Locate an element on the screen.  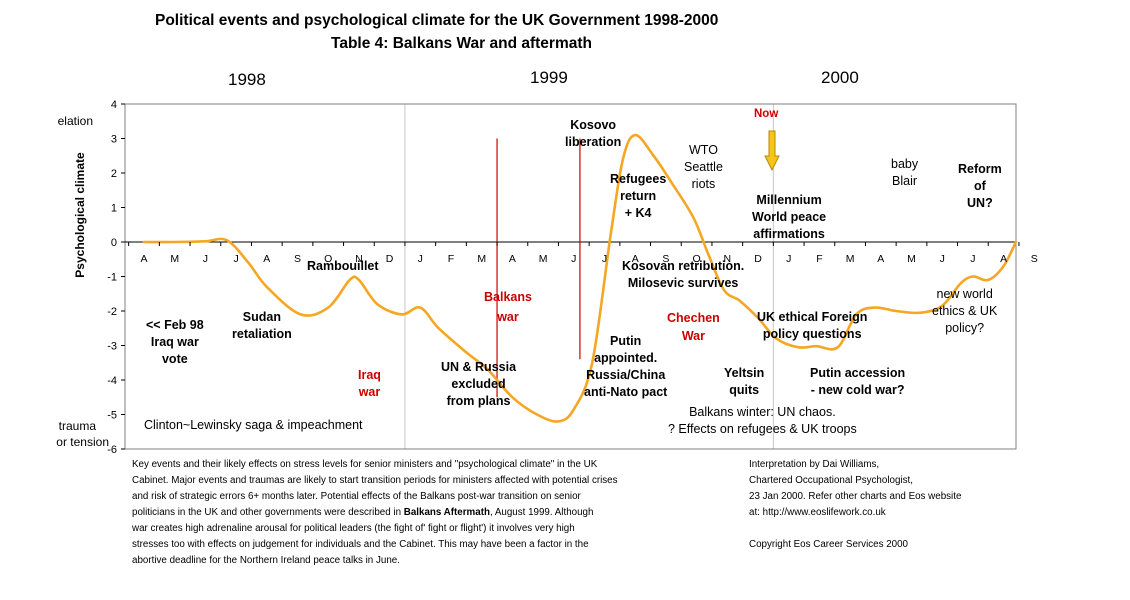
y-tick-label: -4 is located at coordinates (112, 381).